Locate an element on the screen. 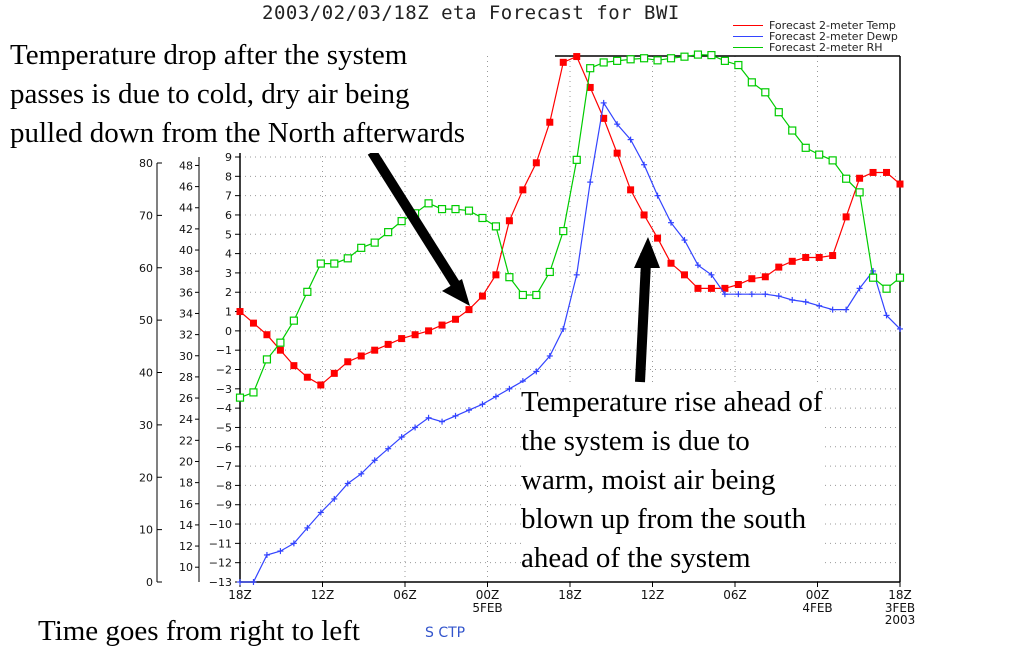 This screenshot has width=1024, height=665. celsius-tick-label: −13 is located at coordinates (220, 582).